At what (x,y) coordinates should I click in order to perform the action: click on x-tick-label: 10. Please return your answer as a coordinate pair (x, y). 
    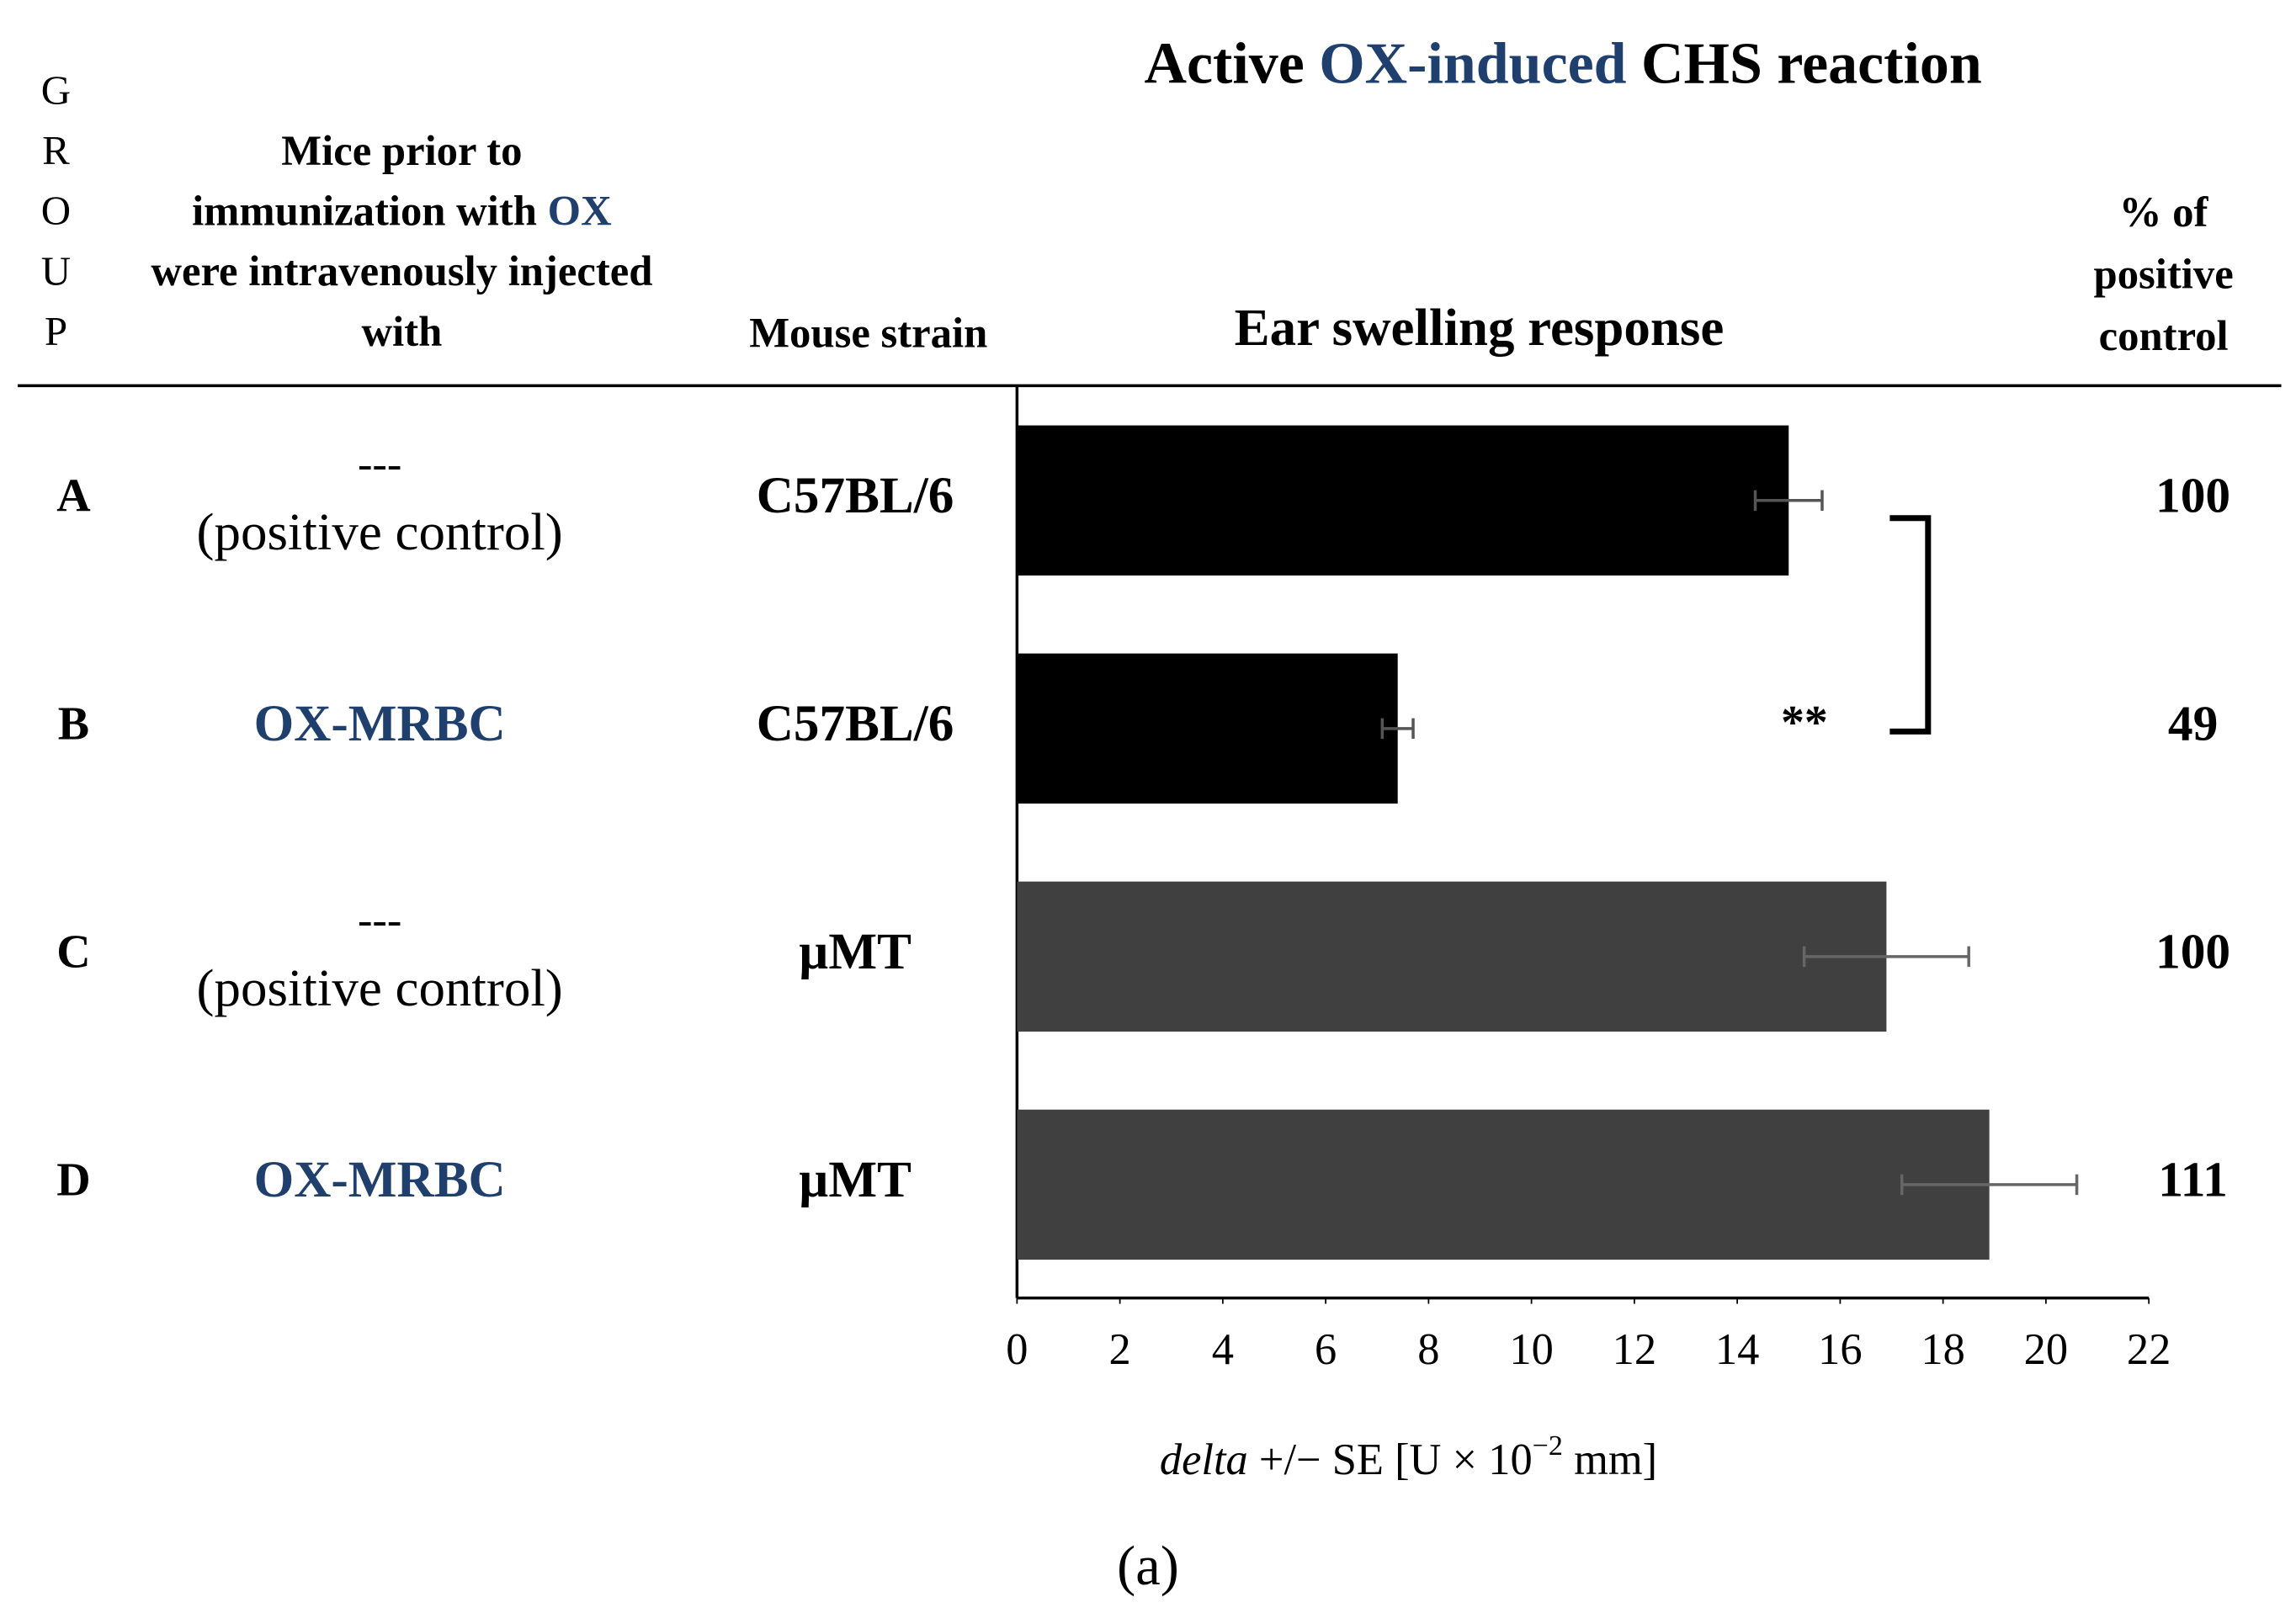
    Looking at the image, I should click on (1531, 1349).